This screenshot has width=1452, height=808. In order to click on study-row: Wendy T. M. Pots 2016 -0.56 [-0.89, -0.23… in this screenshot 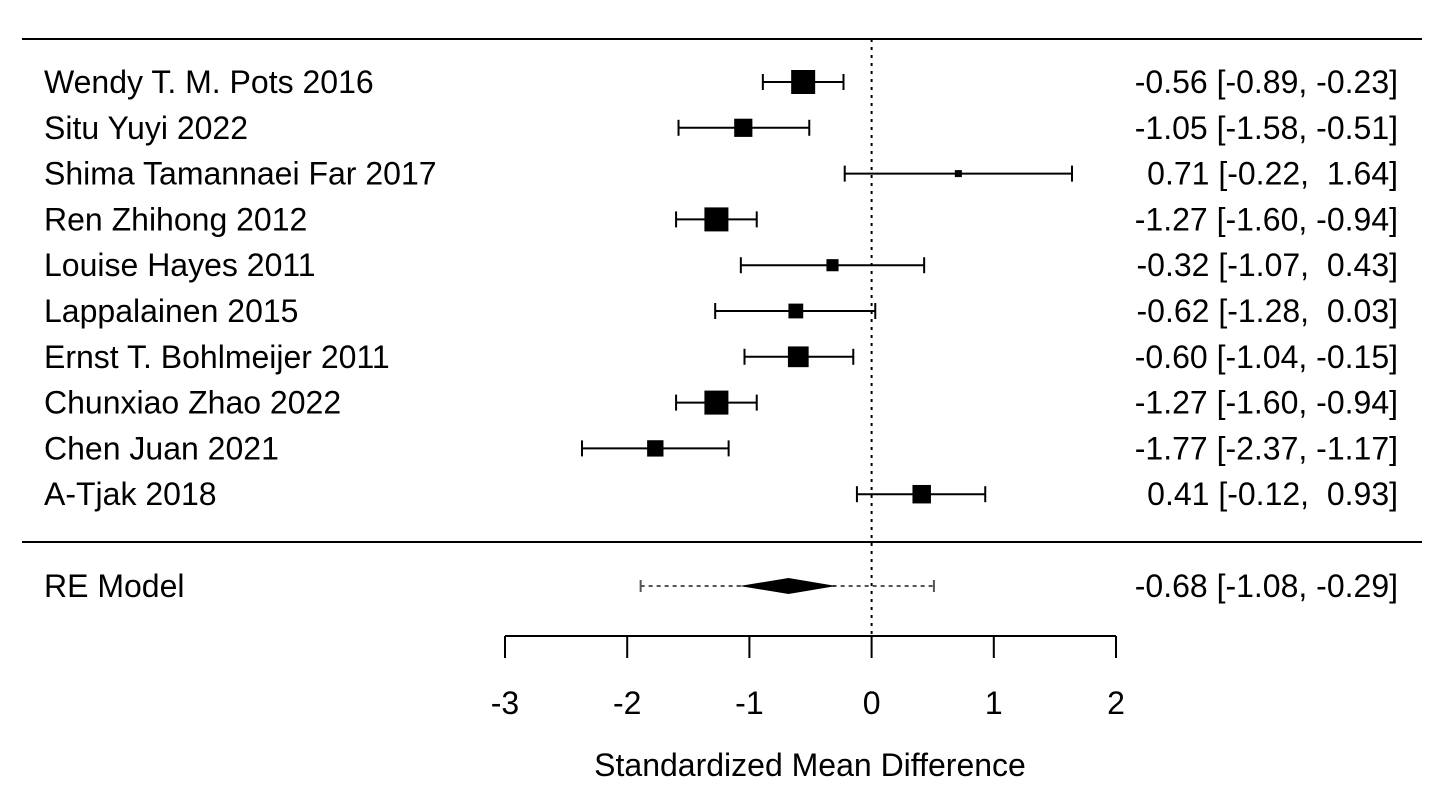, I will do `click(721, 82)`.